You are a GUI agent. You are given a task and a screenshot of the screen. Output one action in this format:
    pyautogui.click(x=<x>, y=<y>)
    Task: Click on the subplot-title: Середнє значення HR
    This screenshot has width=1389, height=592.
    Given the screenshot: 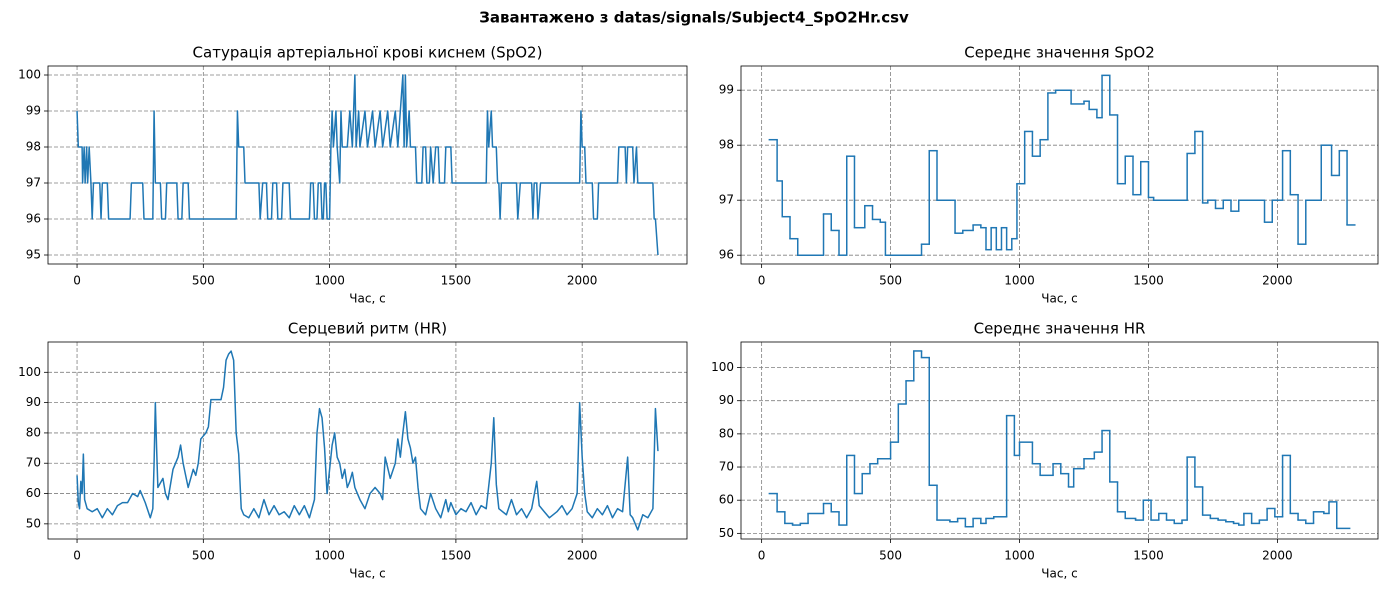 What is the action you would take?
    pyautogui.click(x=1060, y=329)
    